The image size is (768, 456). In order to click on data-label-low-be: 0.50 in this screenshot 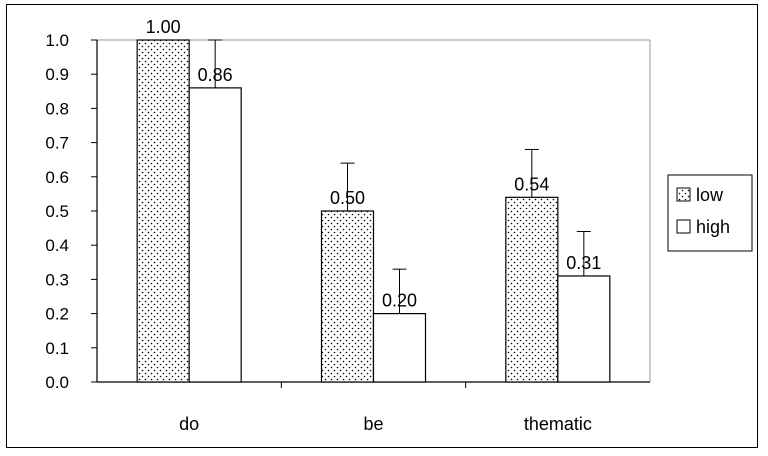, I will do `click(347, 198)`.